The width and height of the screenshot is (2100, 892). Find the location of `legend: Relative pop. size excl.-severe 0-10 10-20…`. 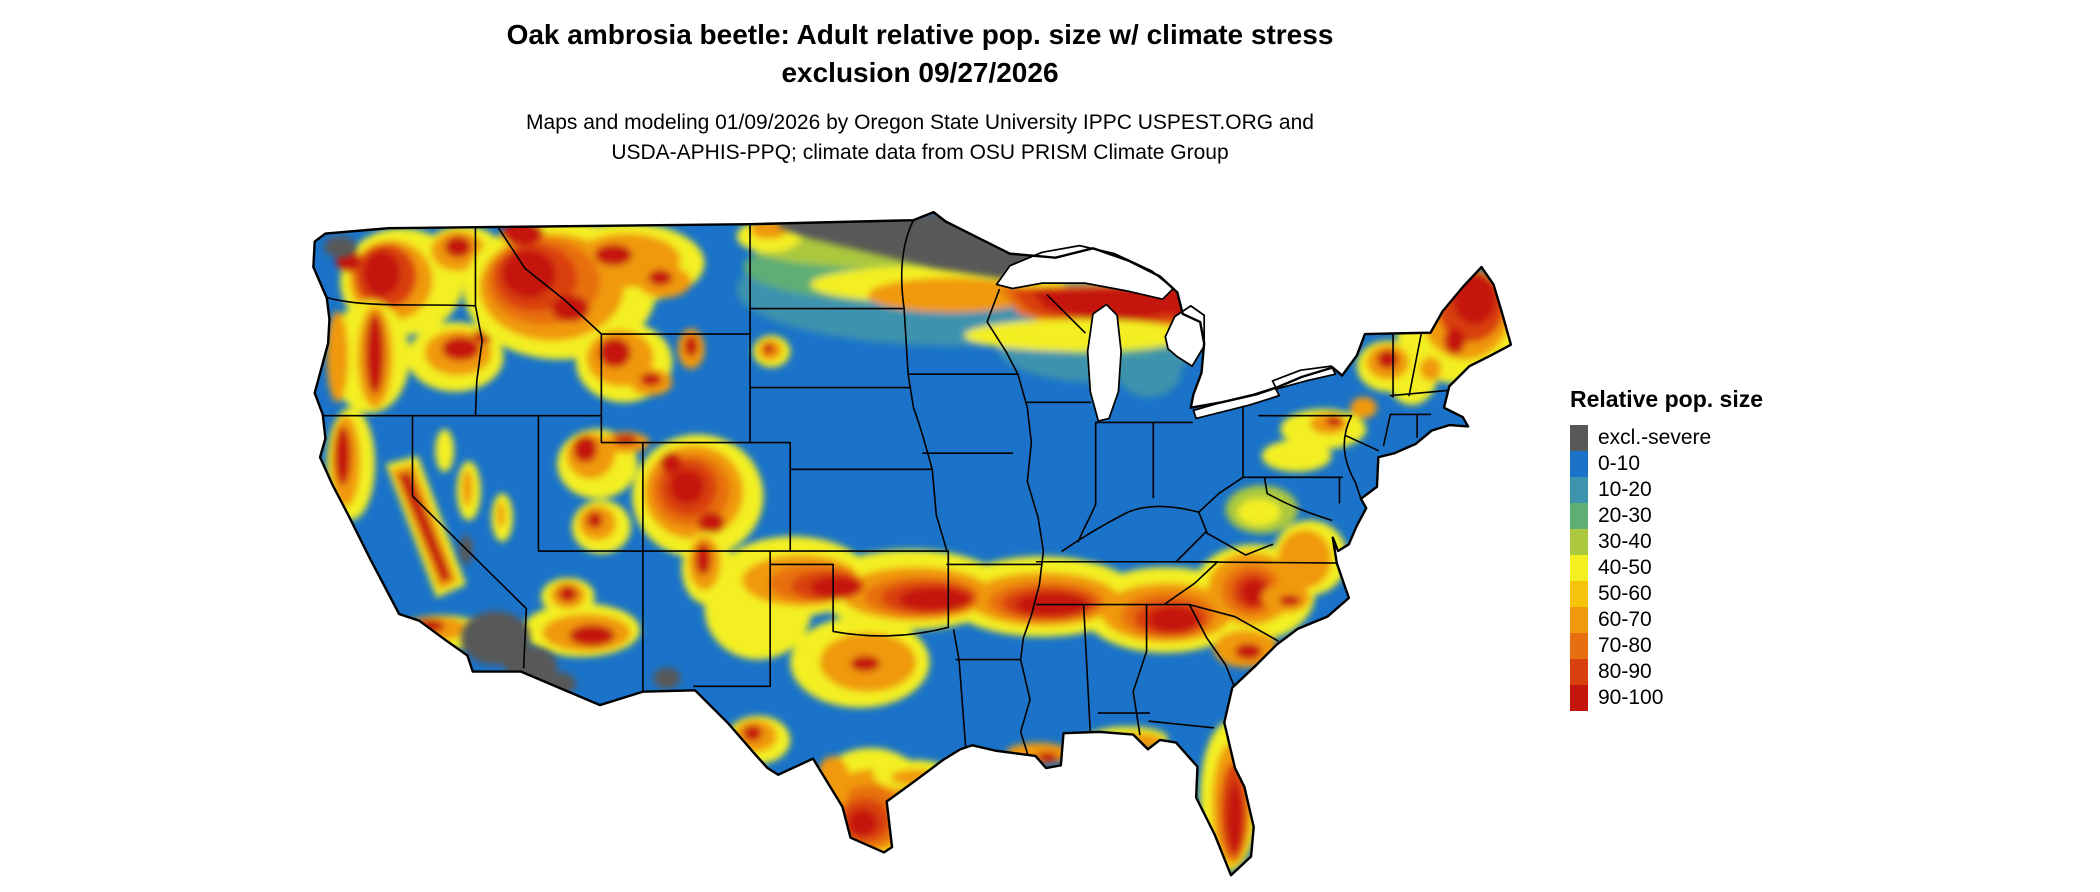

legend: Relative pop. size excl.-severe 0-10 10-20… is located at coordinates (1720, 548).